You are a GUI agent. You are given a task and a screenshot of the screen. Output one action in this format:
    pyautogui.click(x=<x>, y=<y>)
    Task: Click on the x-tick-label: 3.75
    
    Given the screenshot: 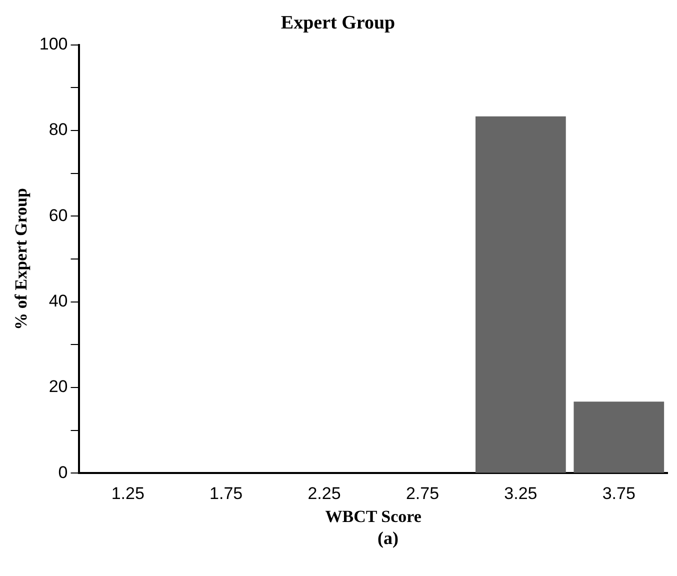 What is the action you would take?
    pyautogui.click(x=619, y=494)
    